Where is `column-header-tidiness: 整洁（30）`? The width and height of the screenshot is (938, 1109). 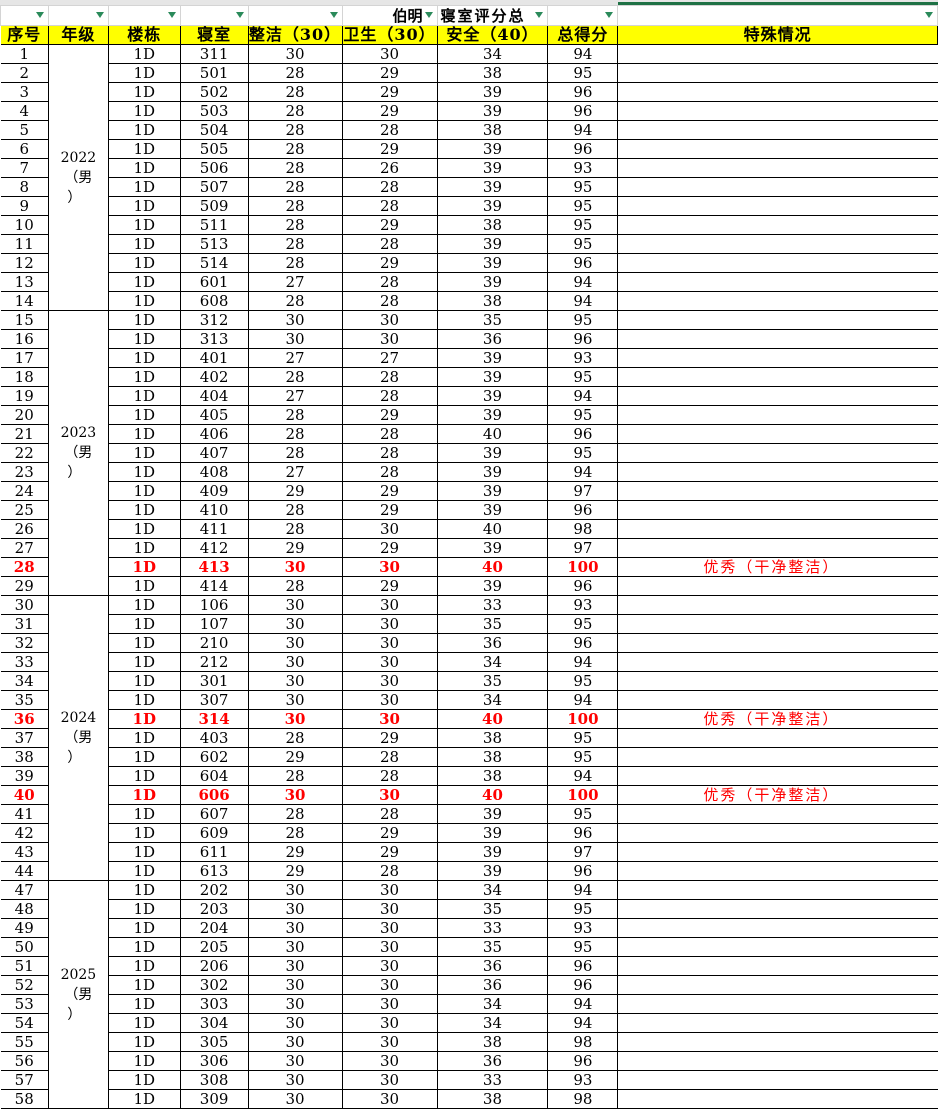
column-header-tidiness: 整洁（30） is located at coordinates (295, 35).